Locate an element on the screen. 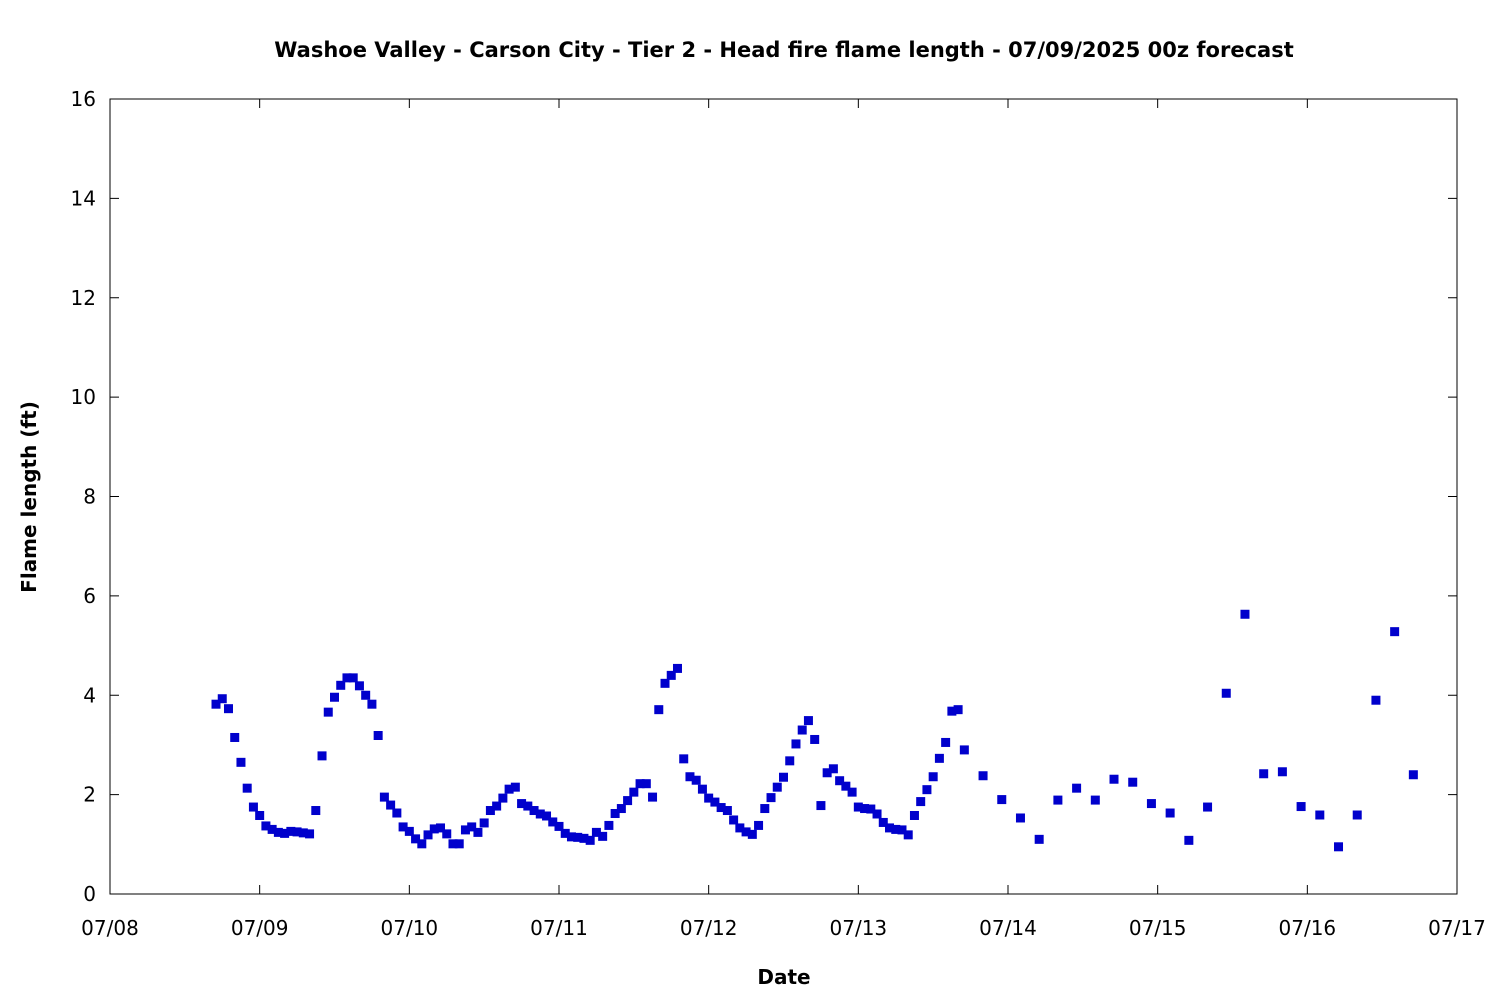  x-tick-label: 07/13 is located at coordinates (859, 928).